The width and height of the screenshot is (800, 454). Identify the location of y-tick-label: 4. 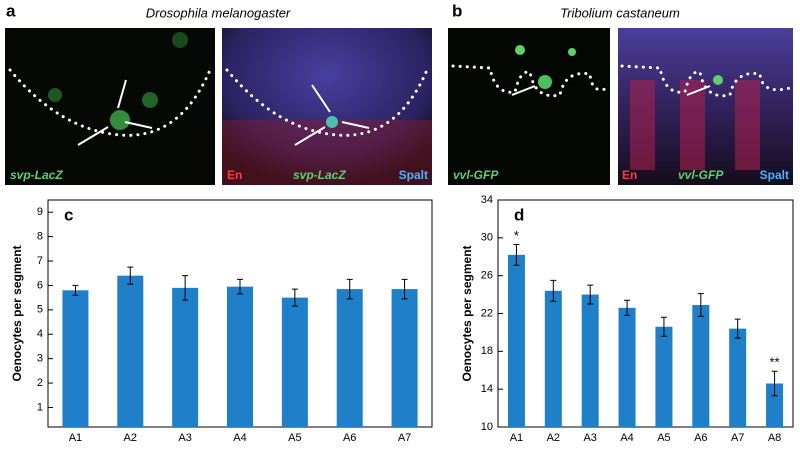
(40, 334).